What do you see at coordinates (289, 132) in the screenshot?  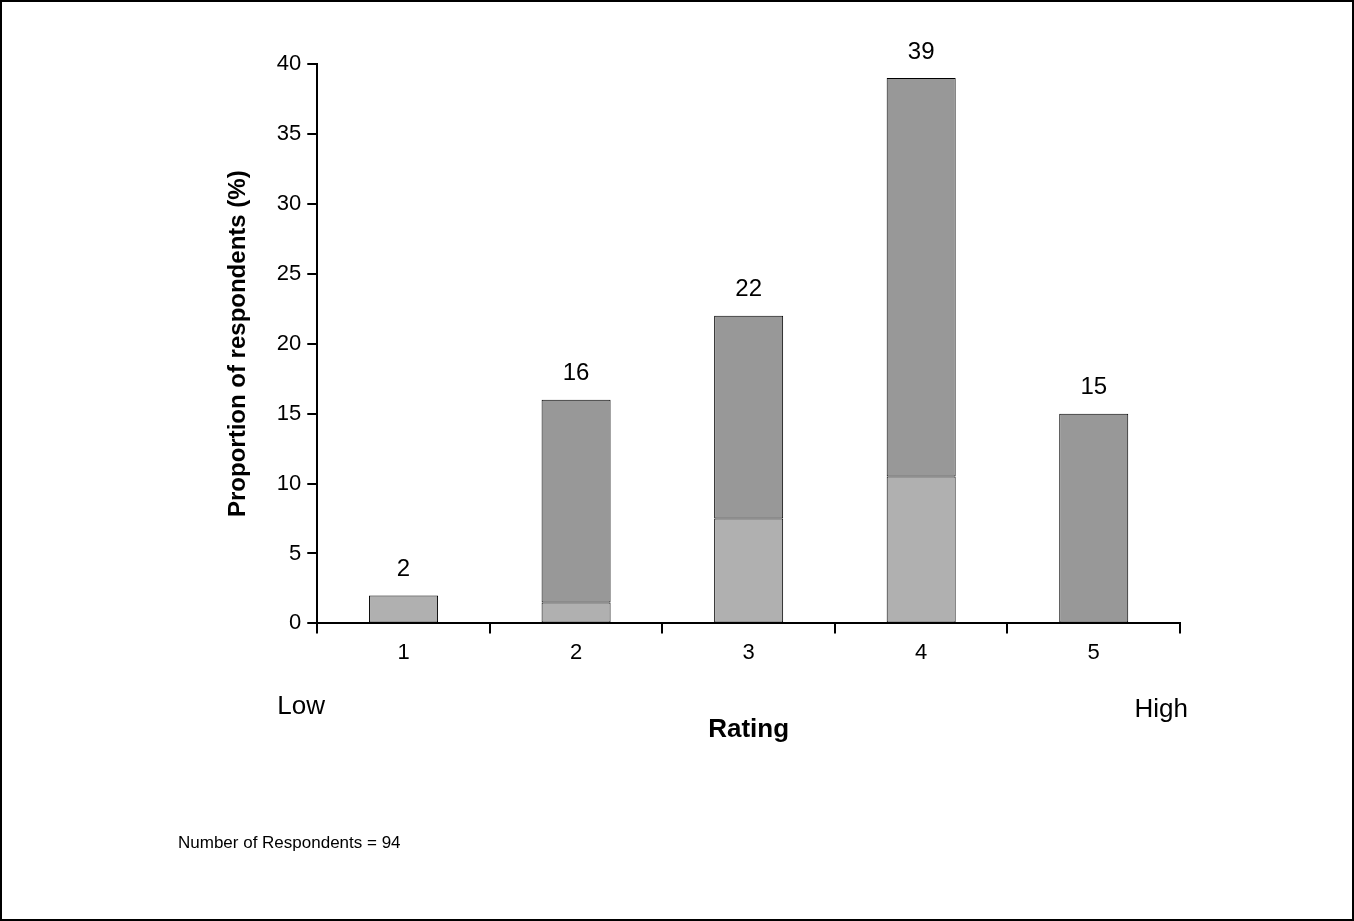 I see `y-tick-label: 35` at bounding box center [289, 132].